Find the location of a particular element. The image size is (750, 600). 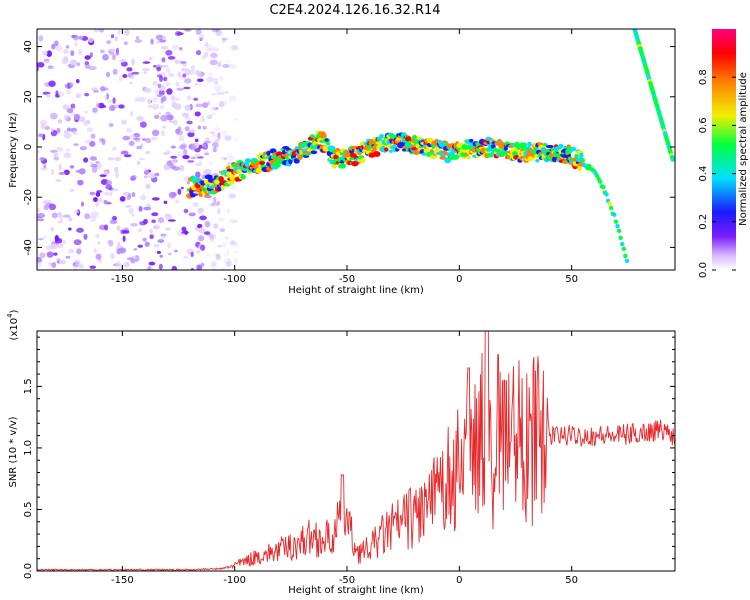

x-tick-label: -150 is located at coordinates (122, 279).